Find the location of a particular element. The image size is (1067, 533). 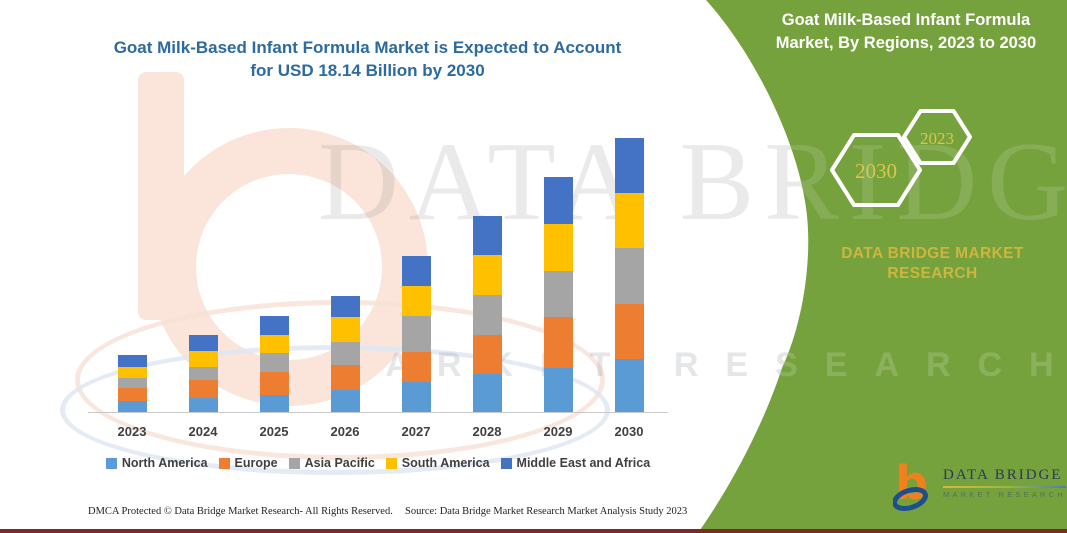

bar-segment-north-america-2027 is located at coordinates (416, 397).